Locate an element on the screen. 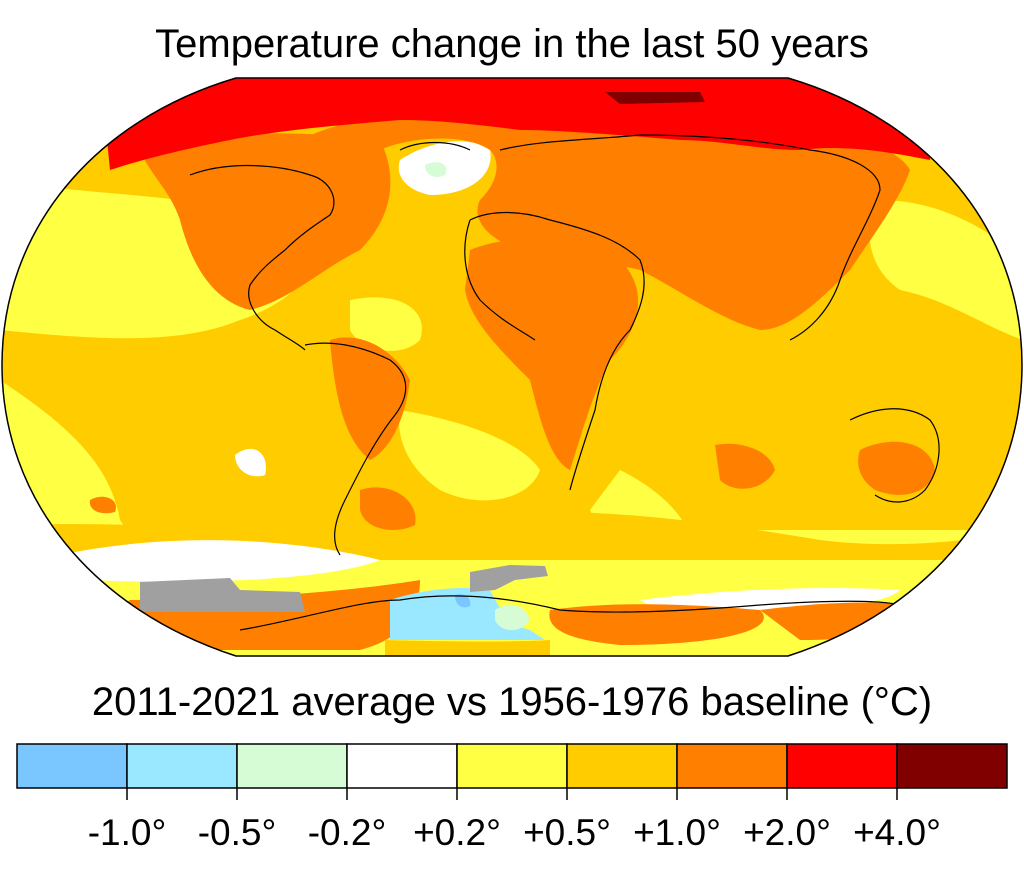 The image size is (1024, 870). legend-tick-label: -0.5° is located at coordinates (237, 832).